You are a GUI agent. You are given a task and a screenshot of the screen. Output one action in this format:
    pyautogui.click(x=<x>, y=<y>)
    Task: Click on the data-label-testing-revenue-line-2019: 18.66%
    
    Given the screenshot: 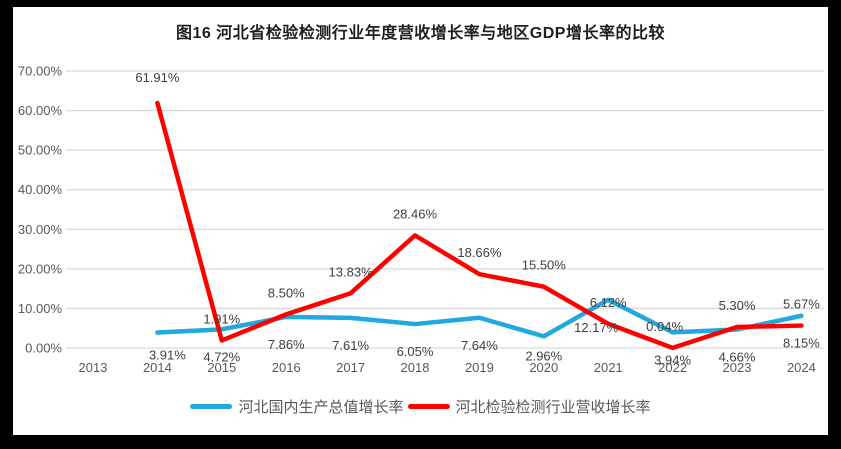 What is the action you would take?
    pyautogui.click(x=479, y=252)
    